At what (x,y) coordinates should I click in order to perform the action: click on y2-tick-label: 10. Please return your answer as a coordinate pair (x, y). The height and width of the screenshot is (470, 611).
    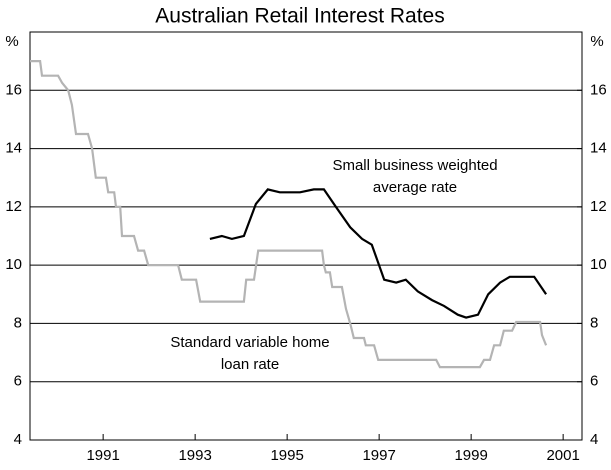
    Looking at the image, I should click on (598, 264).